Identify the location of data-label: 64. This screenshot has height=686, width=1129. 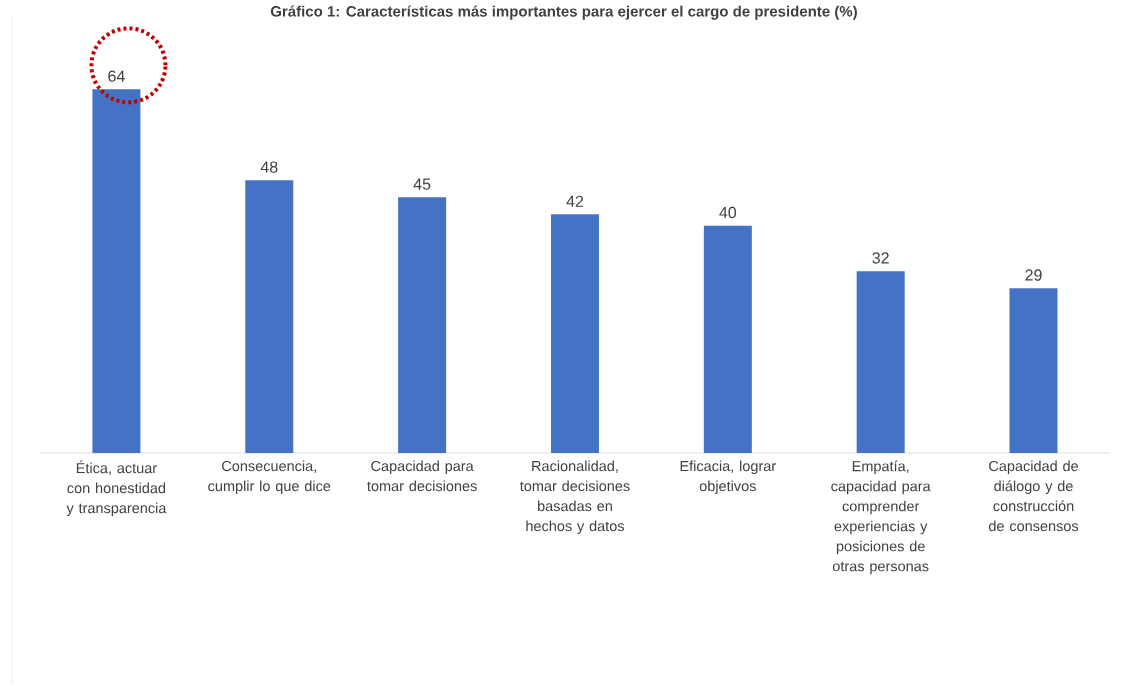
(116, 76).